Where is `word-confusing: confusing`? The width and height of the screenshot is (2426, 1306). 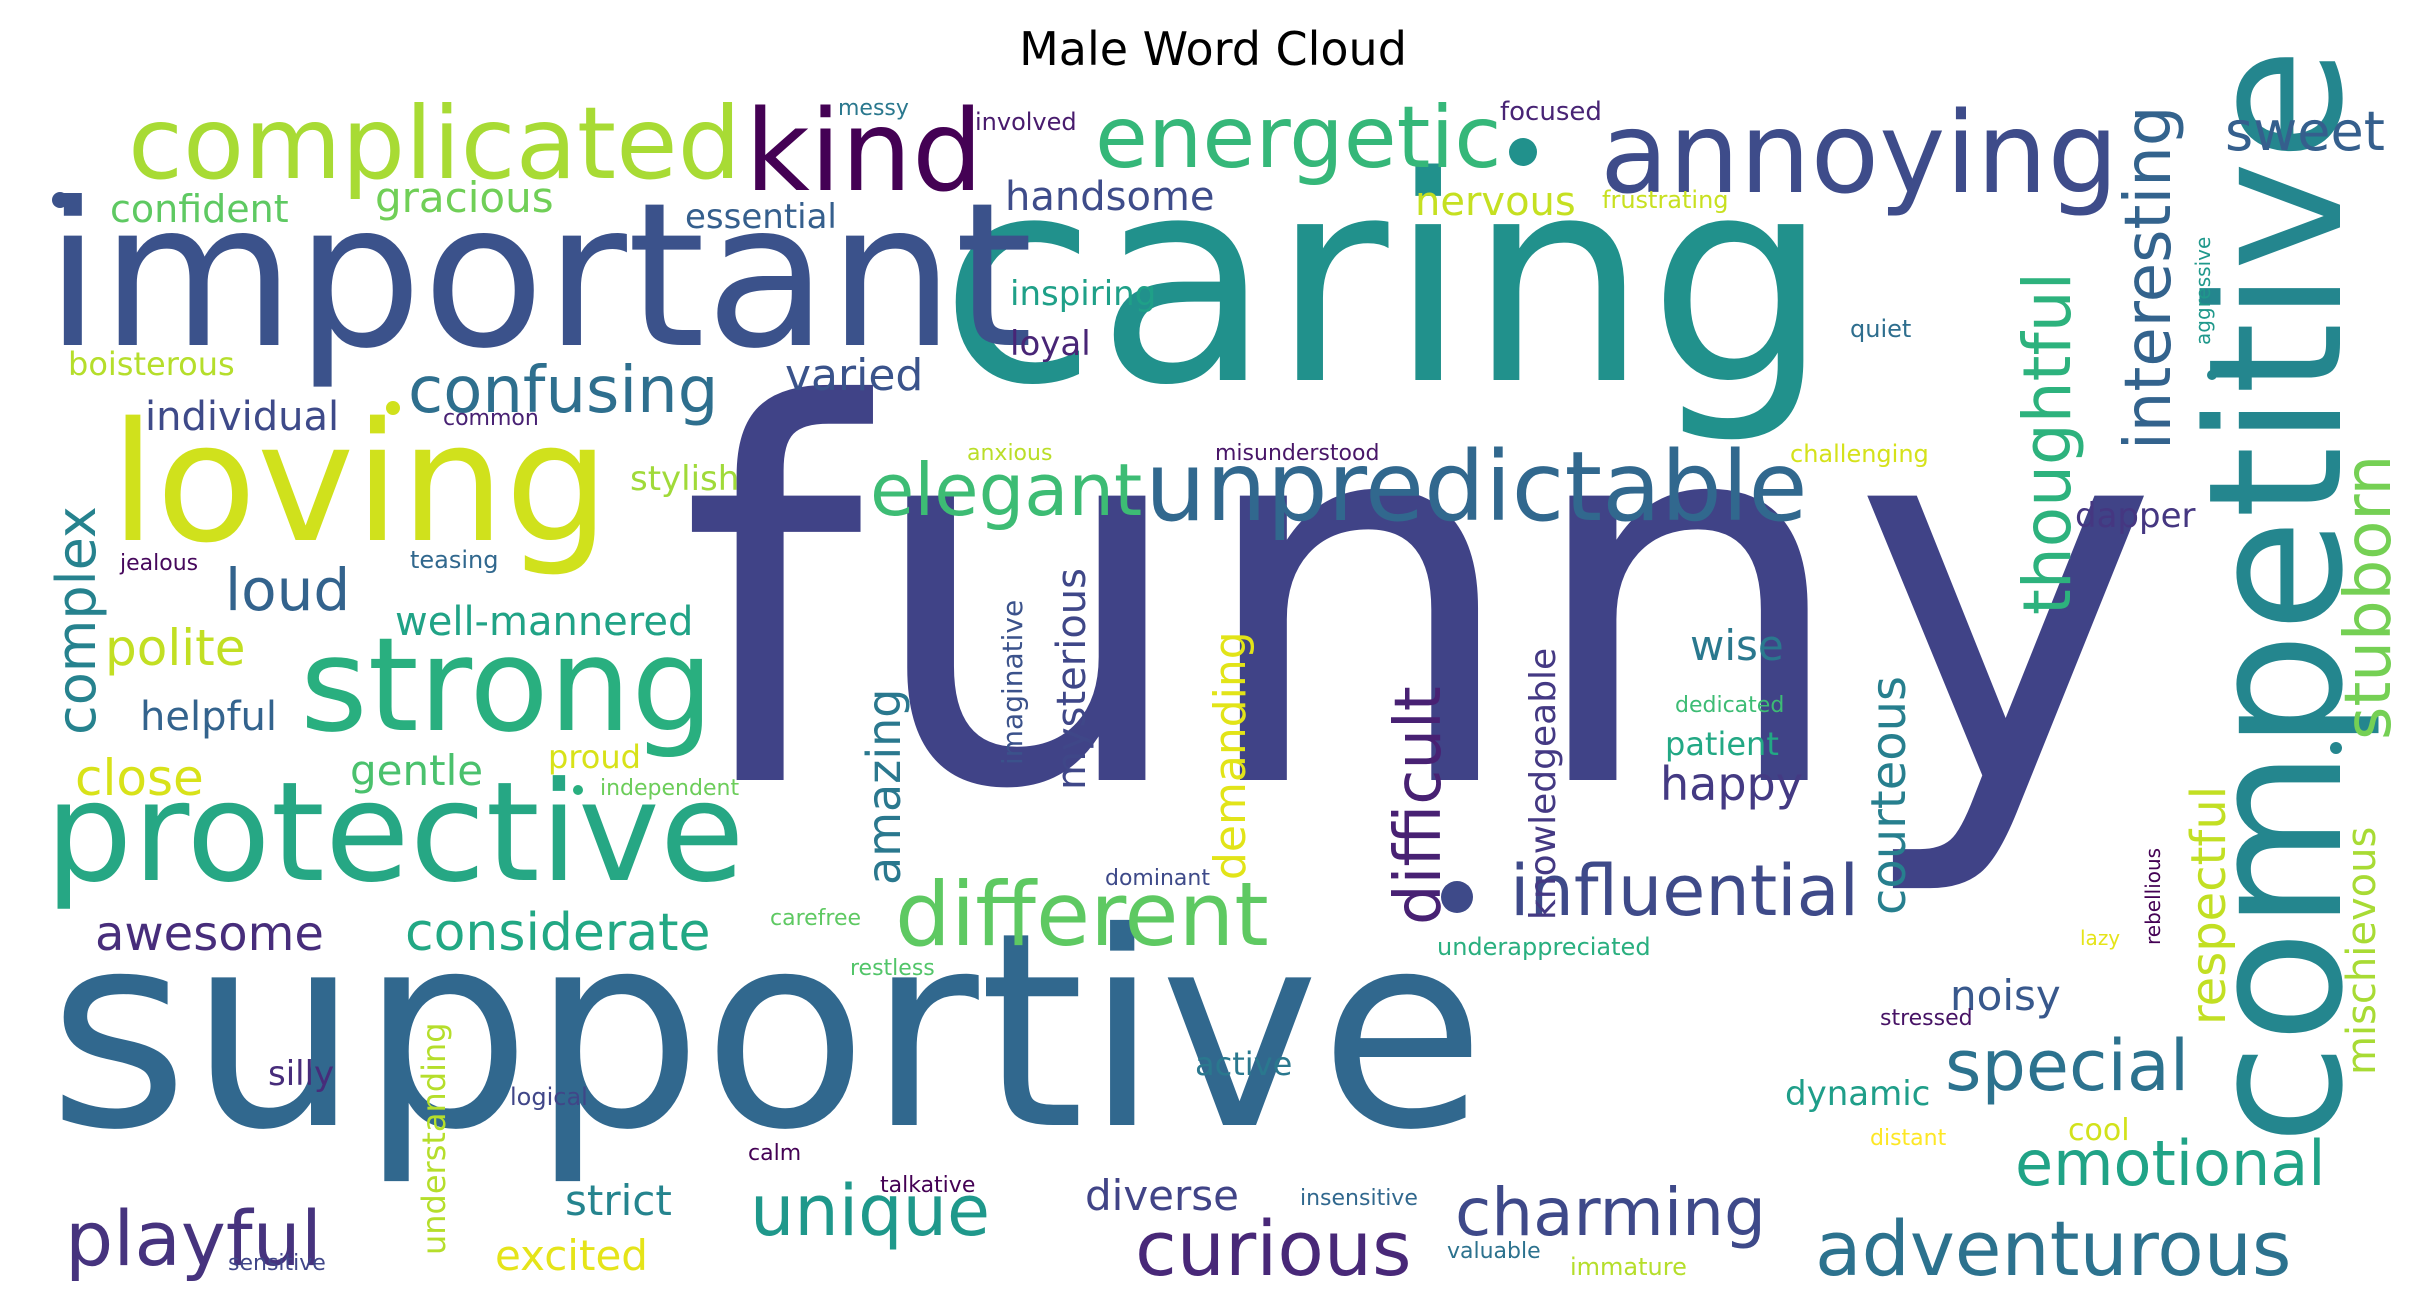
word-confusing: confusing is located at coordinates (563, 391).